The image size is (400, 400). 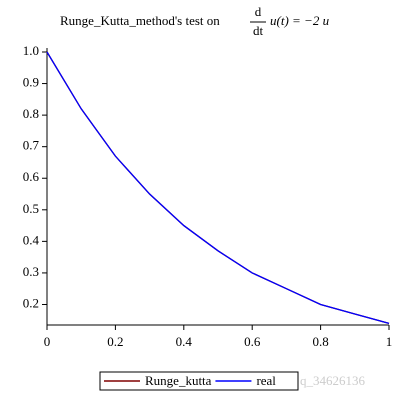 I want to click on x-tick-label: 0.6, so click(x=252, y=341).